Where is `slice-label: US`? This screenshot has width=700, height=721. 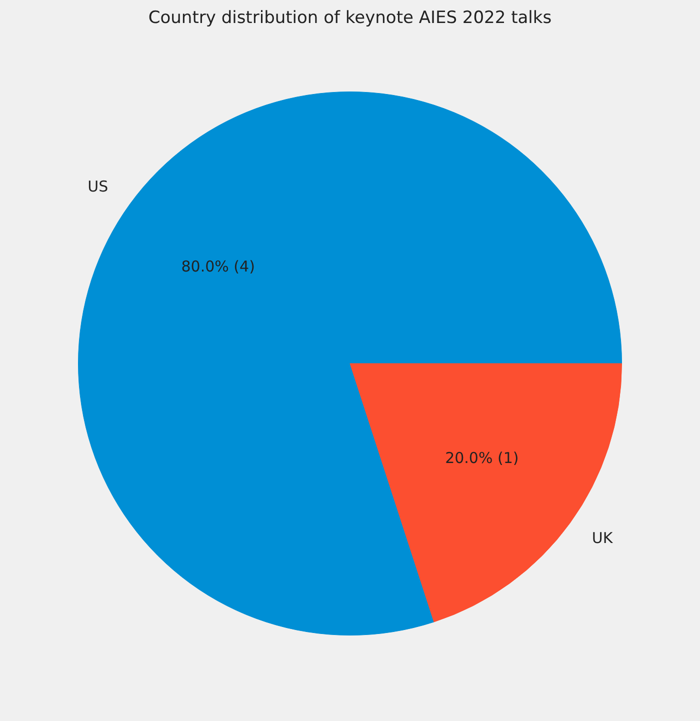 slice-label: US is located at coordinates (98, 187).